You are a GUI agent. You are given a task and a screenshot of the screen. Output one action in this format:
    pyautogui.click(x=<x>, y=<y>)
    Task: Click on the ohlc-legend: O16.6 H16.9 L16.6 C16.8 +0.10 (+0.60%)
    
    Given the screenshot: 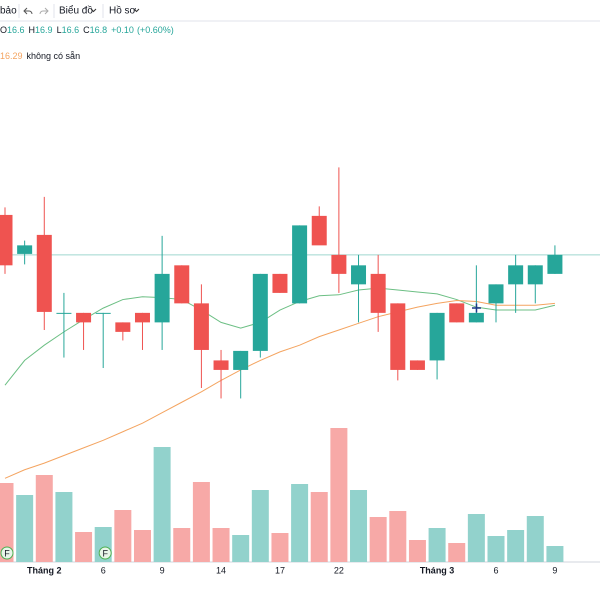 What is the action you would take?
    pyautogui.click(x=87, y=30)
    